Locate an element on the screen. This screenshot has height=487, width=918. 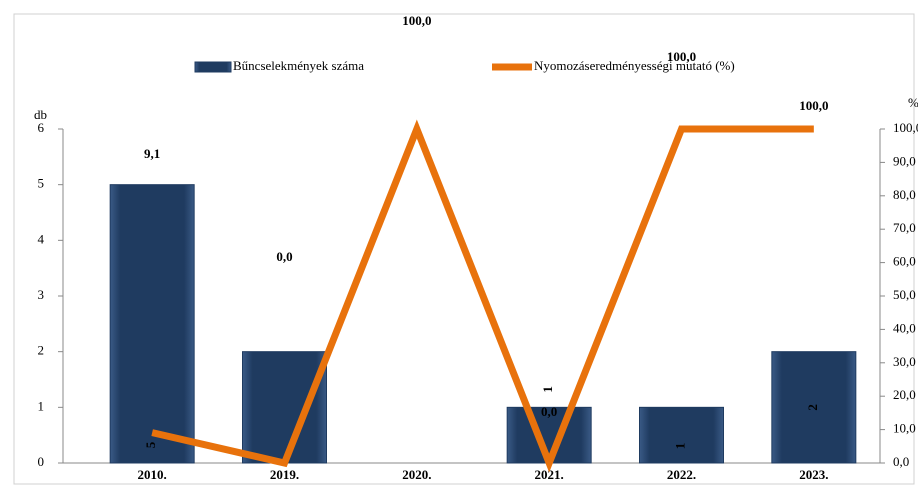
y2-axis-label: % is located at coordinates (913, 102).